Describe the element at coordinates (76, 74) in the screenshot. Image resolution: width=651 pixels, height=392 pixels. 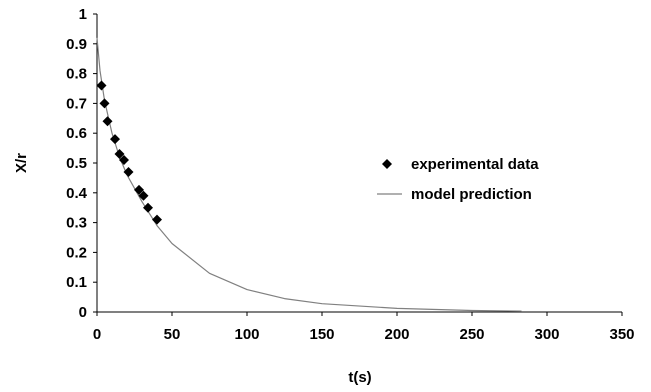
I see `y-tick-label: 0.8` at that location.